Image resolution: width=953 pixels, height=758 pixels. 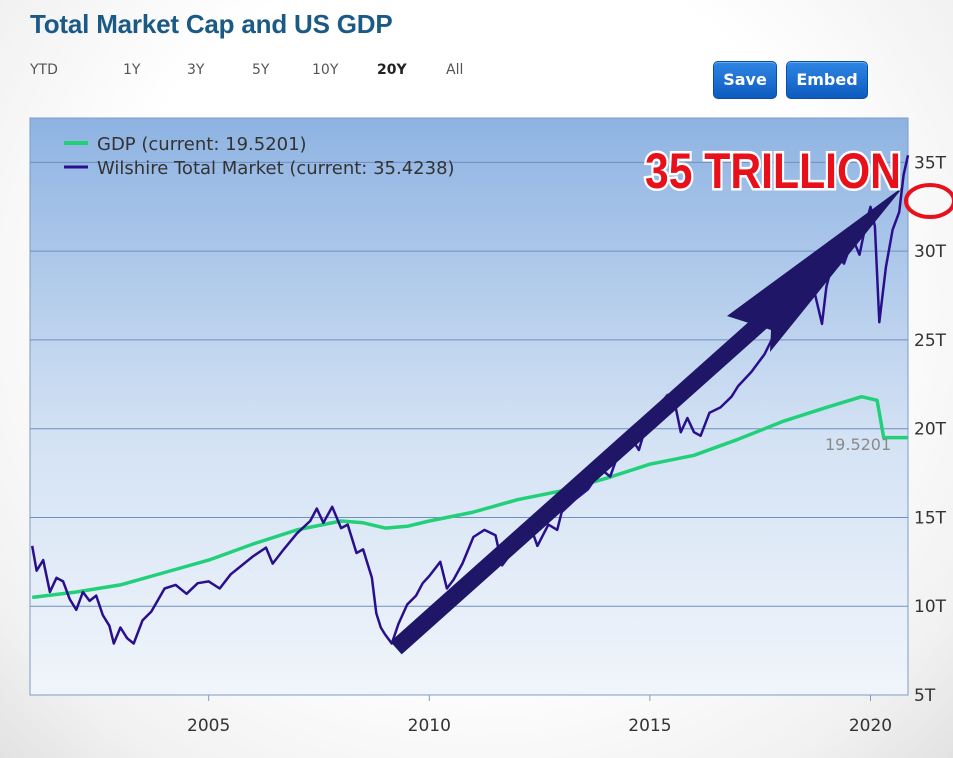 I want to click on x-tick-label: 2005, so click(x=208, y=726).